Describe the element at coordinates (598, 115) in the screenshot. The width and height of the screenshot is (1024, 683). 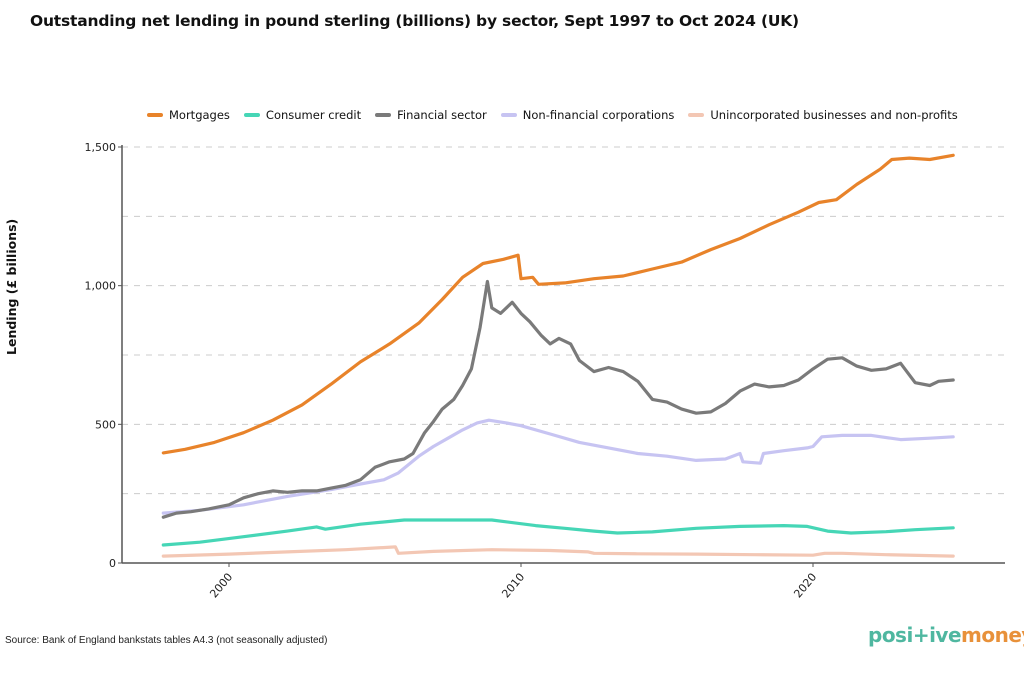
I see `legend-label: Non-financial corporations` at that location.